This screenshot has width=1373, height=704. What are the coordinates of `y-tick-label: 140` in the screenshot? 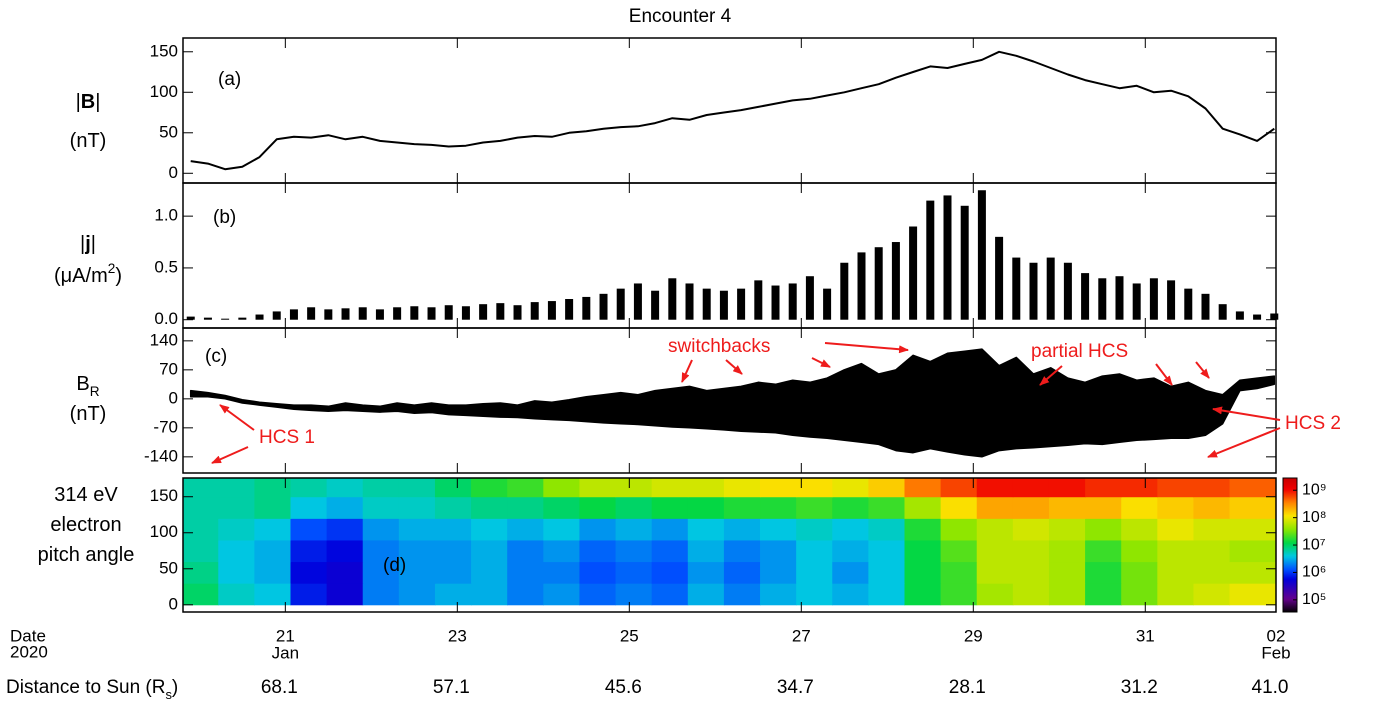 It's located at (164, 339).